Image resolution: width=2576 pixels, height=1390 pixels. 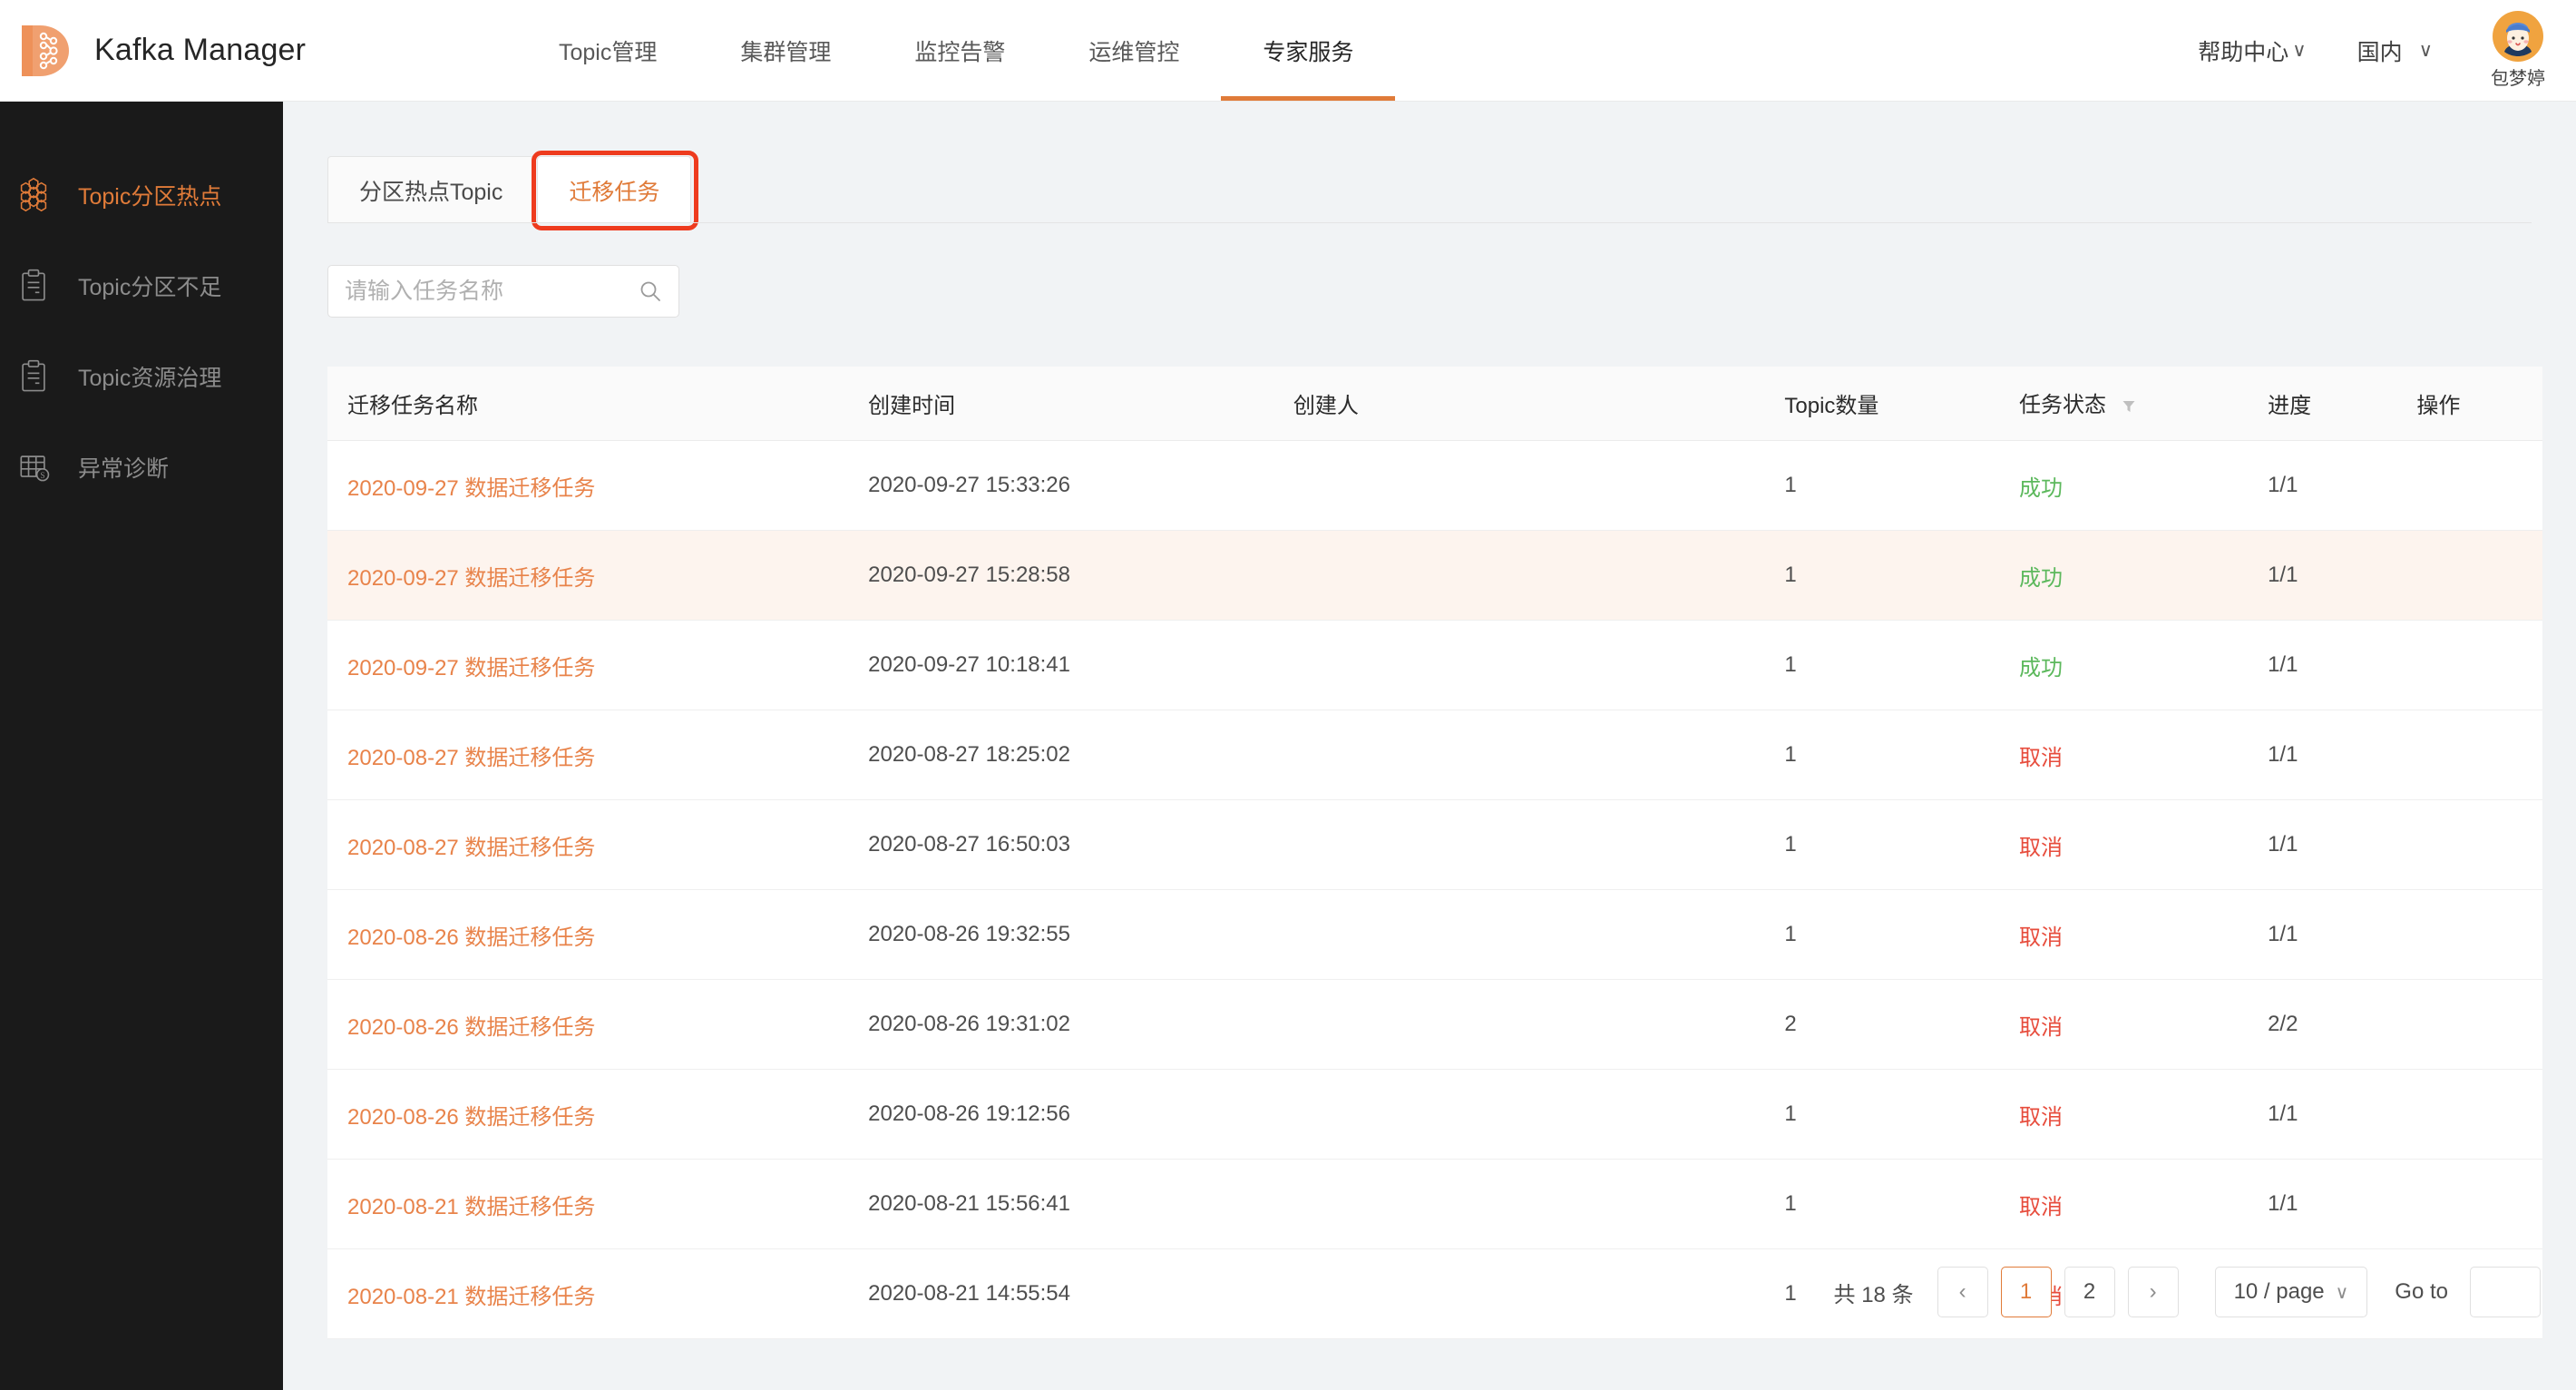 What do you see at coordinates (1080, 485) in the screenshot?
I see `cell-time: 2020-09-27 15:33:26` at bounding box center [1080, 485].